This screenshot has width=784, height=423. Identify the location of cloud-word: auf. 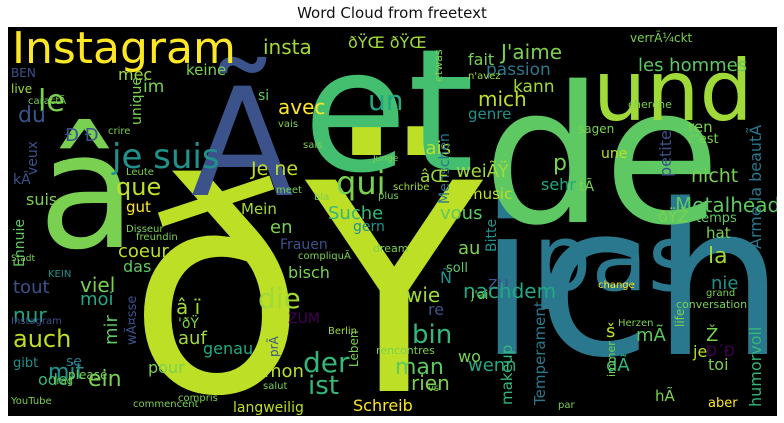
(192, 338).